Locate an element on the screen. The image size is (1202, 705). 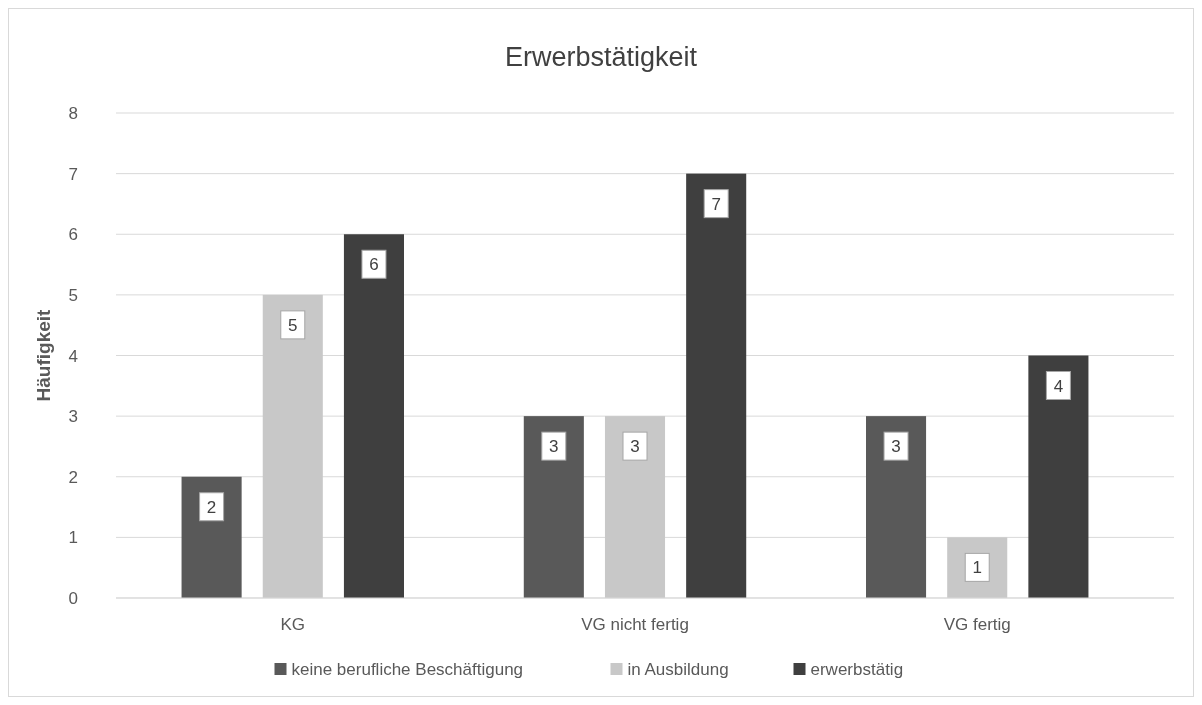
data-label: 5 is located at coordinates (293, 325).